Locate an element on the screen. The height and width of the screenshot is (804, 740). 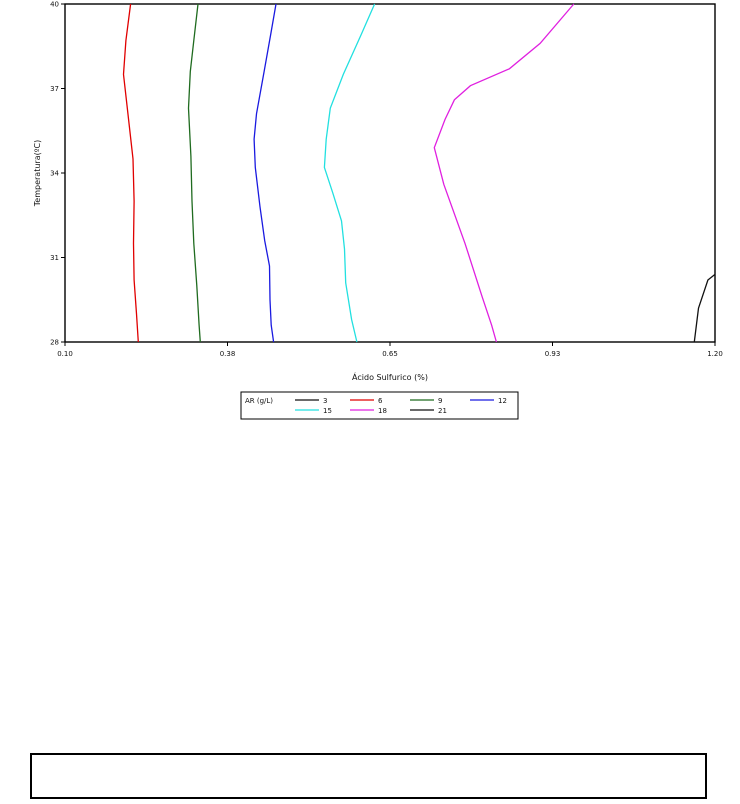
y-tick-label: 31 is located at coordinates (54, 258).